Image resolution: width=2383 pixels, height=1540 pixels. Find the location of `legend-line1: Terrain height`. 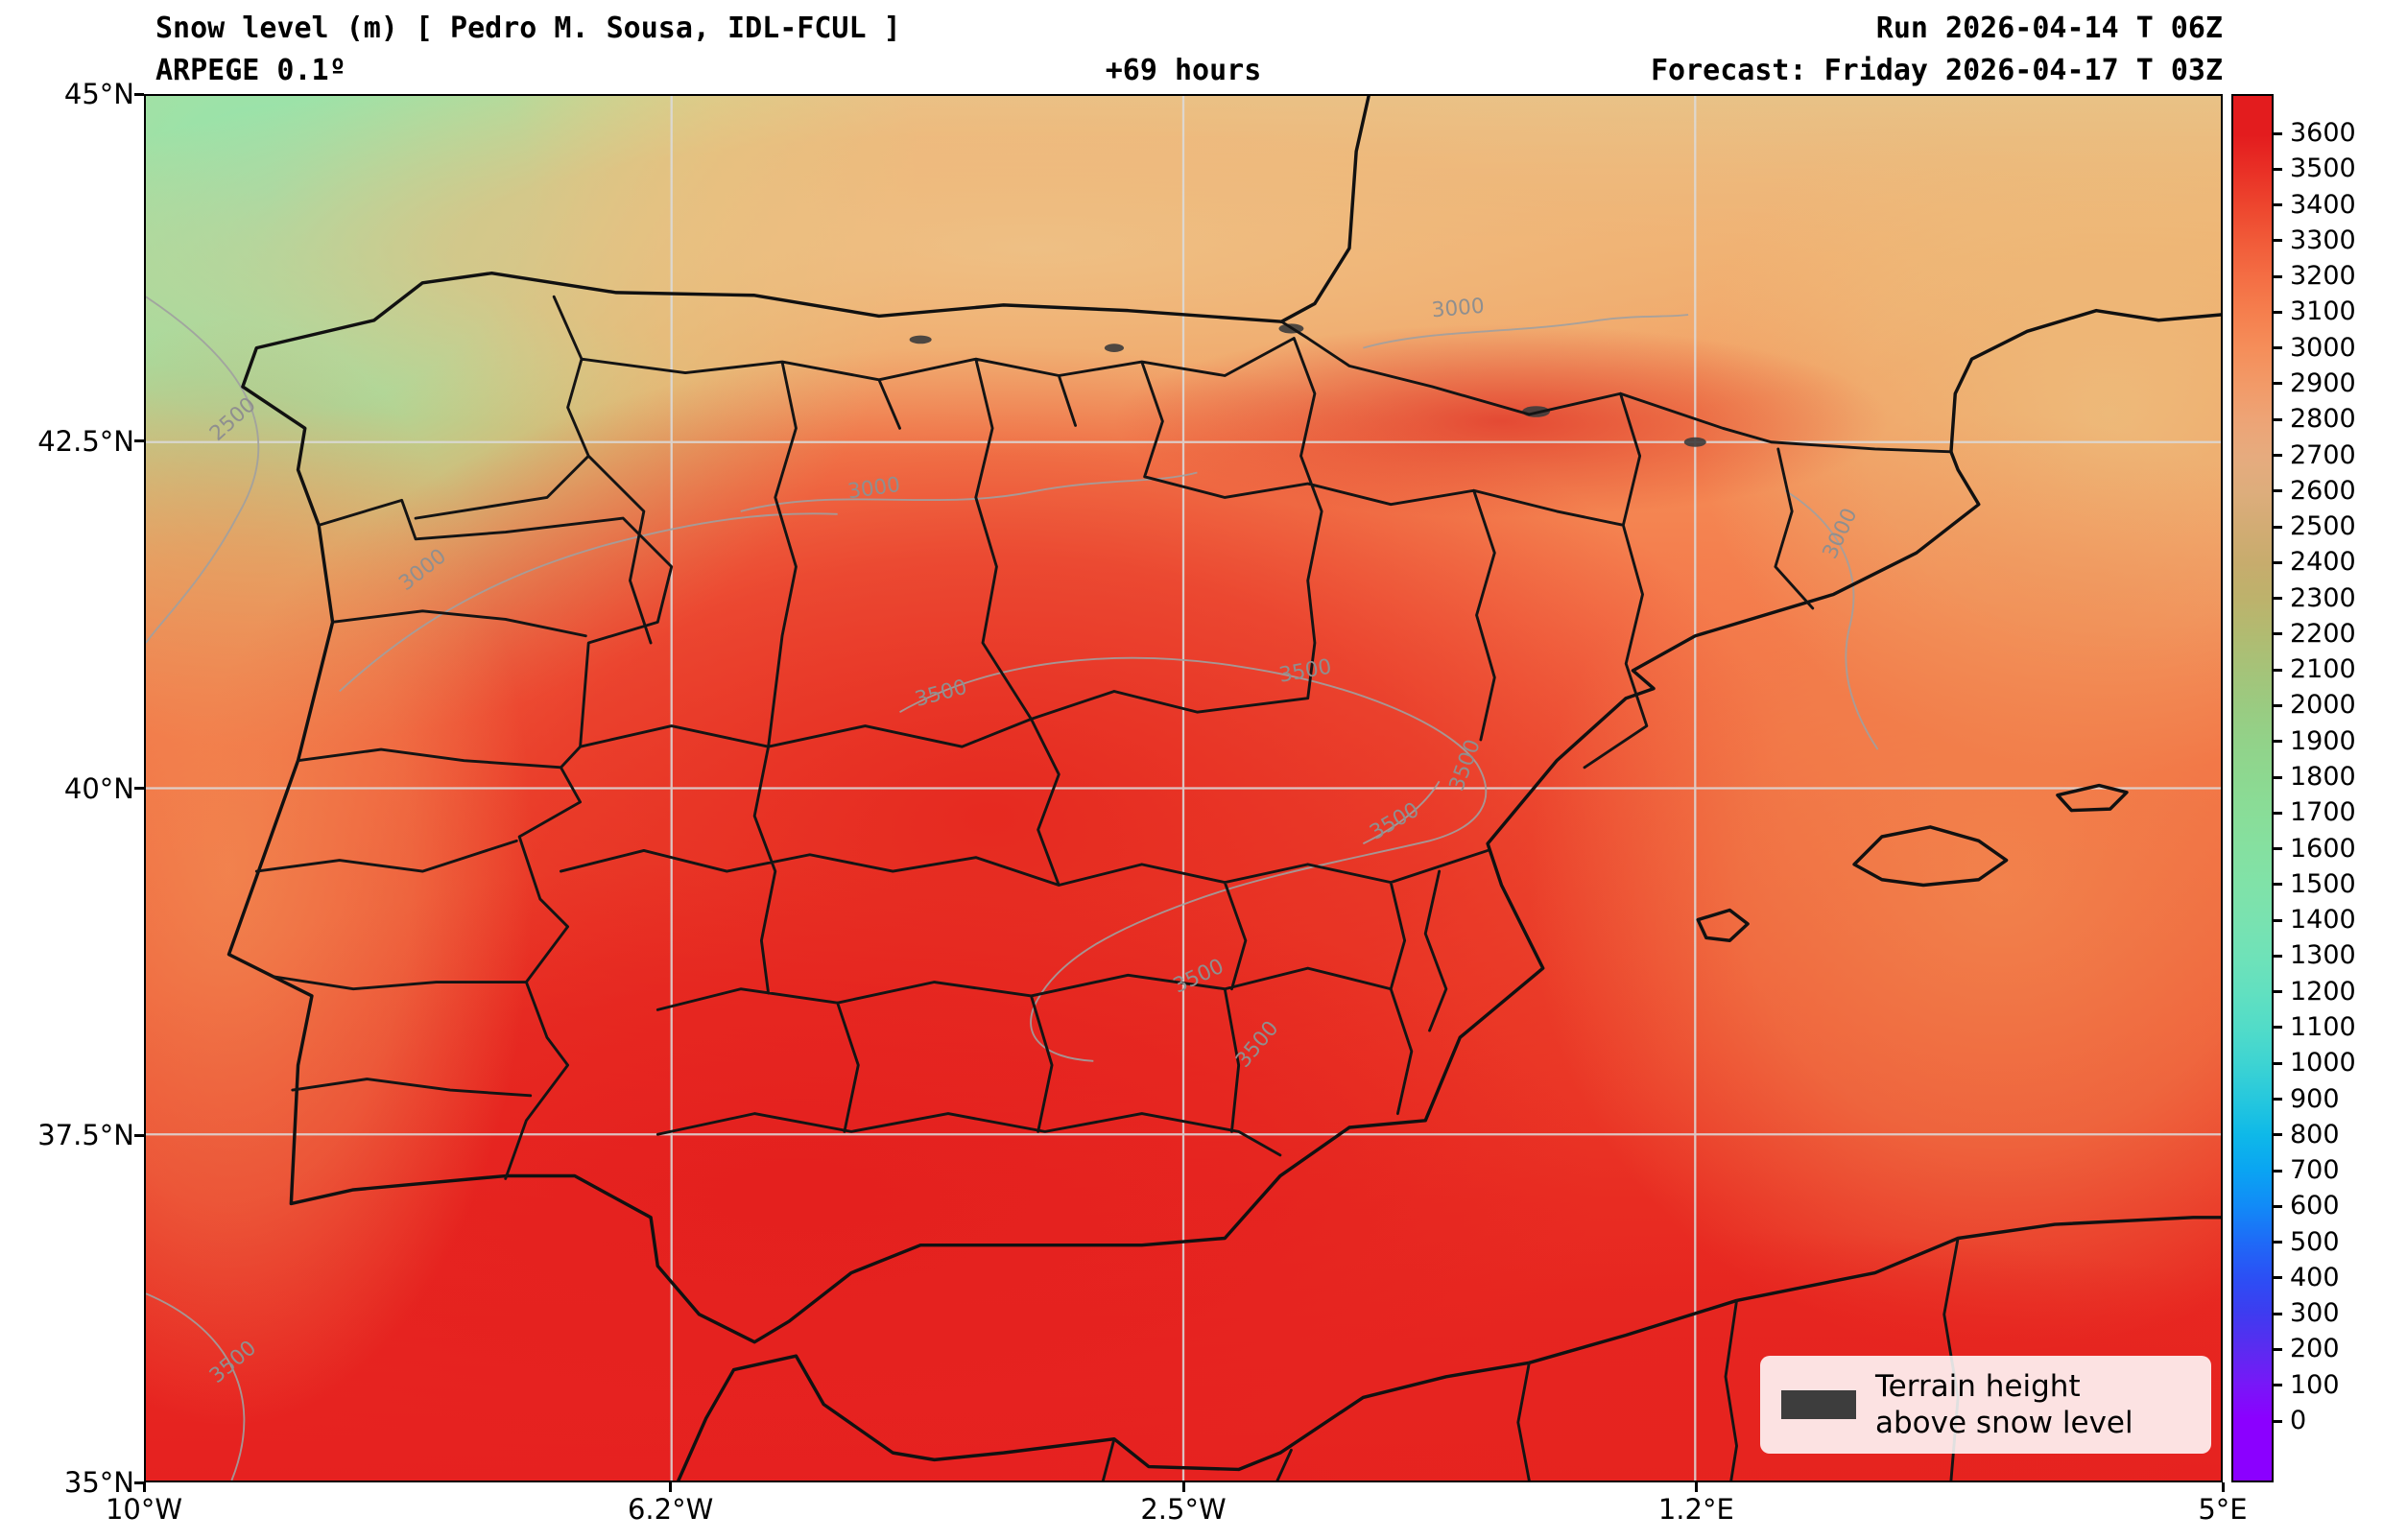

legend-line1: Terrain height is located at coordinates (1978, 1386).